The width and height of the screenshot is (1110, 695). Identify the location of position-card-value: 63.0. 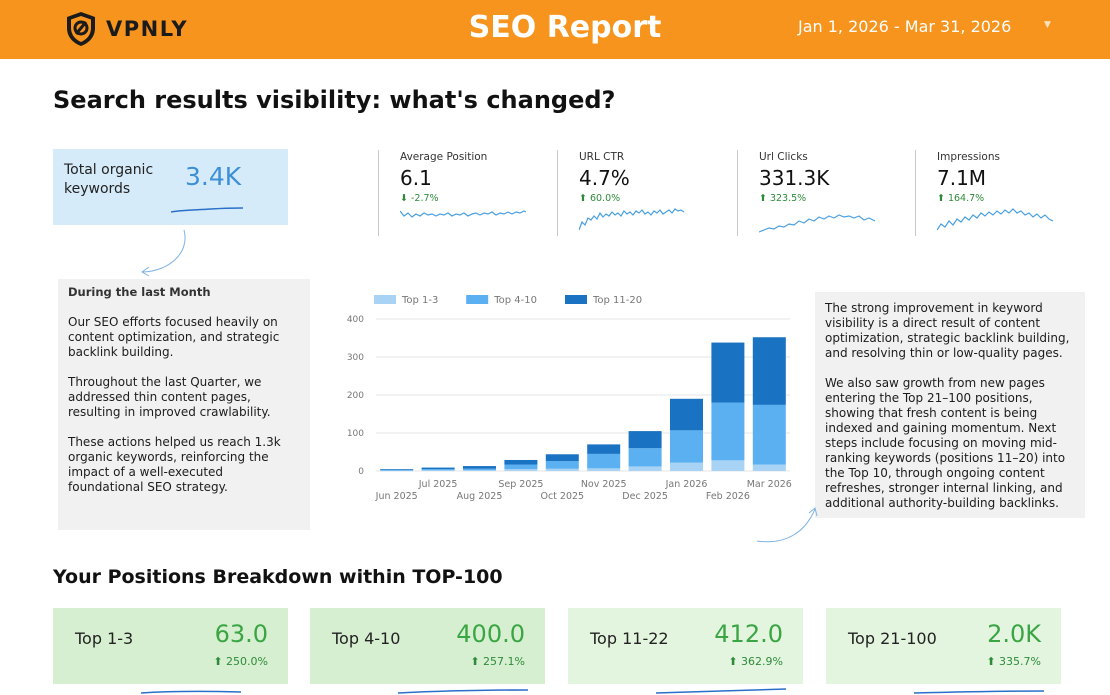
(241, 634).